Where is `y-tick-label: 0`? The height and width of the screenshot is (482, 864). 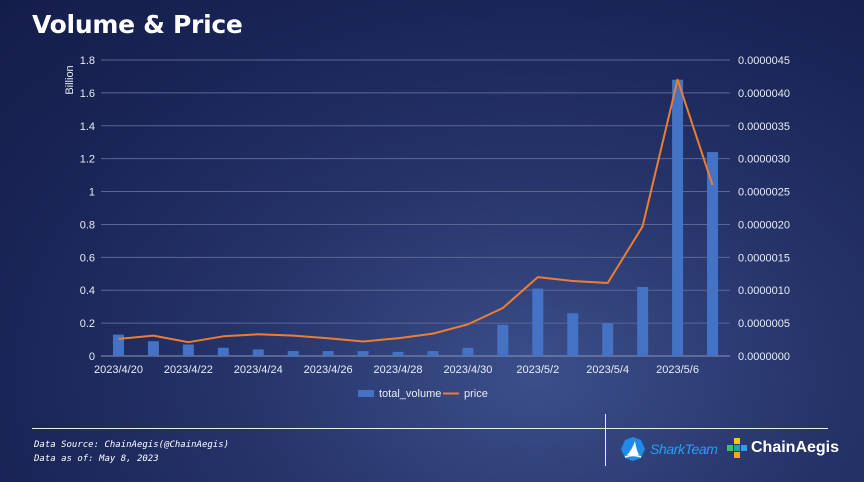
y-tick-label: 0 is located at coordinates (92, 357).